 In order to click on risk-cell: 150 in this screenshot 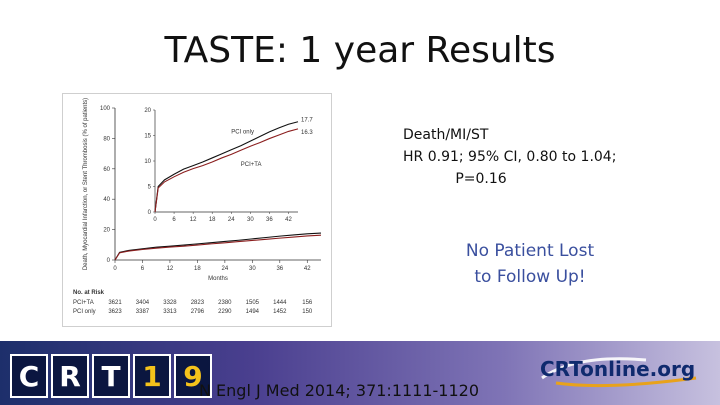, I will do `click(307, 312)`.